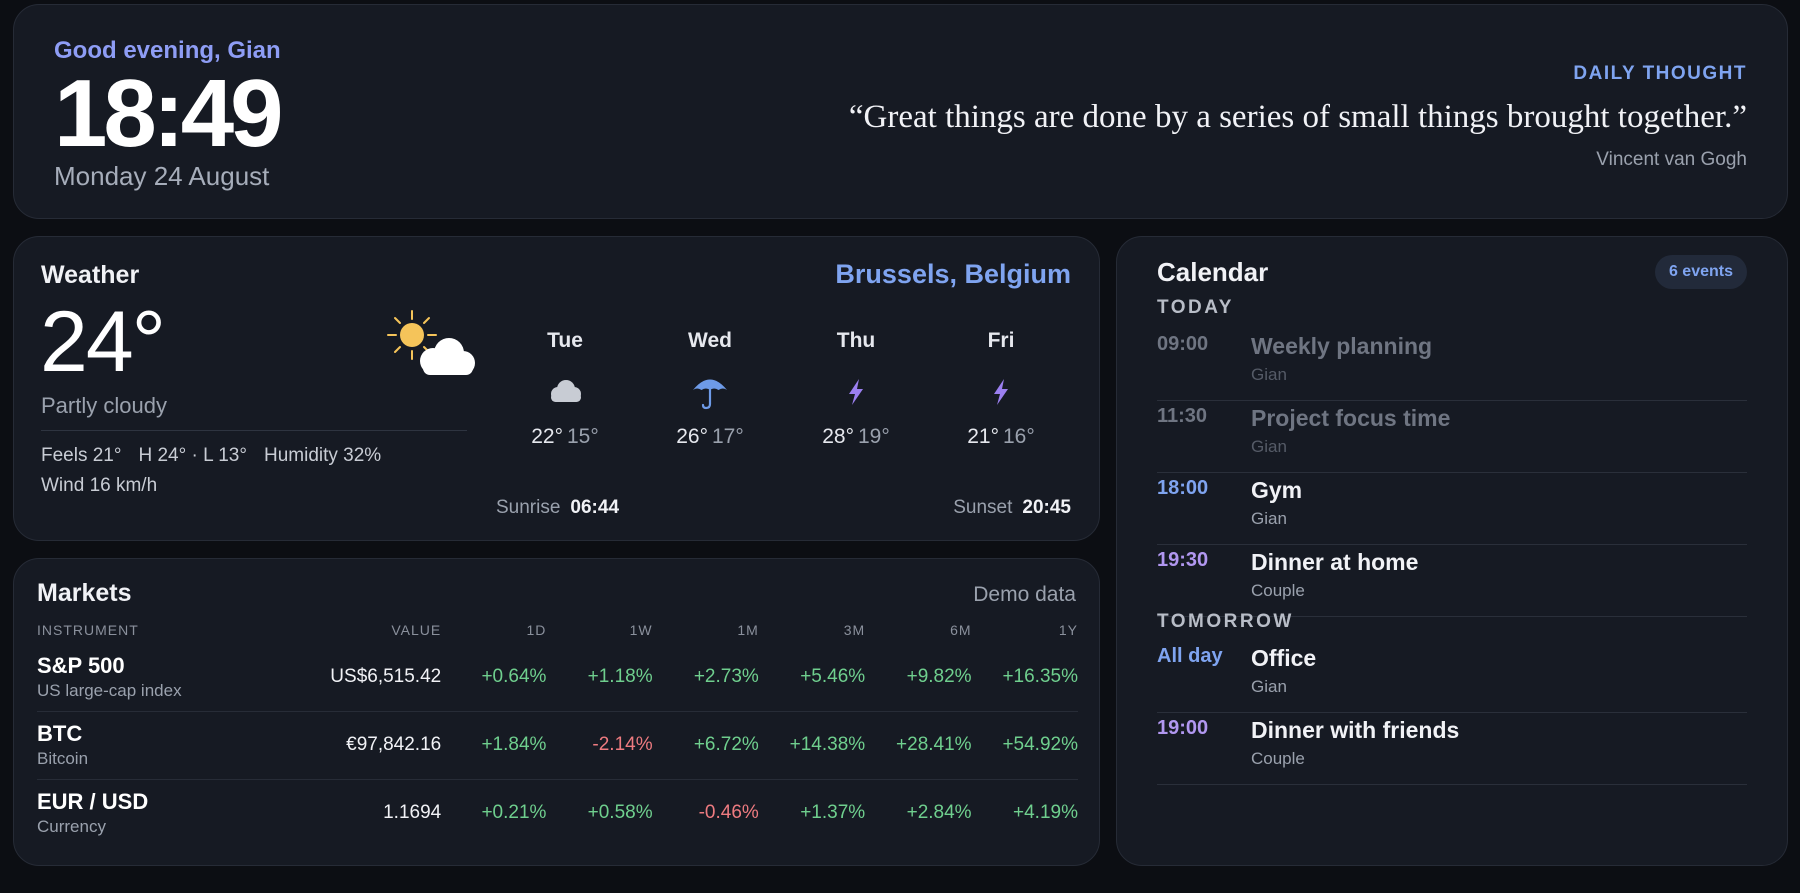 The height and width of the screenshot is (893, 1800). I want to click on weather-location: Brussels, Belgium, so click(953, 274).